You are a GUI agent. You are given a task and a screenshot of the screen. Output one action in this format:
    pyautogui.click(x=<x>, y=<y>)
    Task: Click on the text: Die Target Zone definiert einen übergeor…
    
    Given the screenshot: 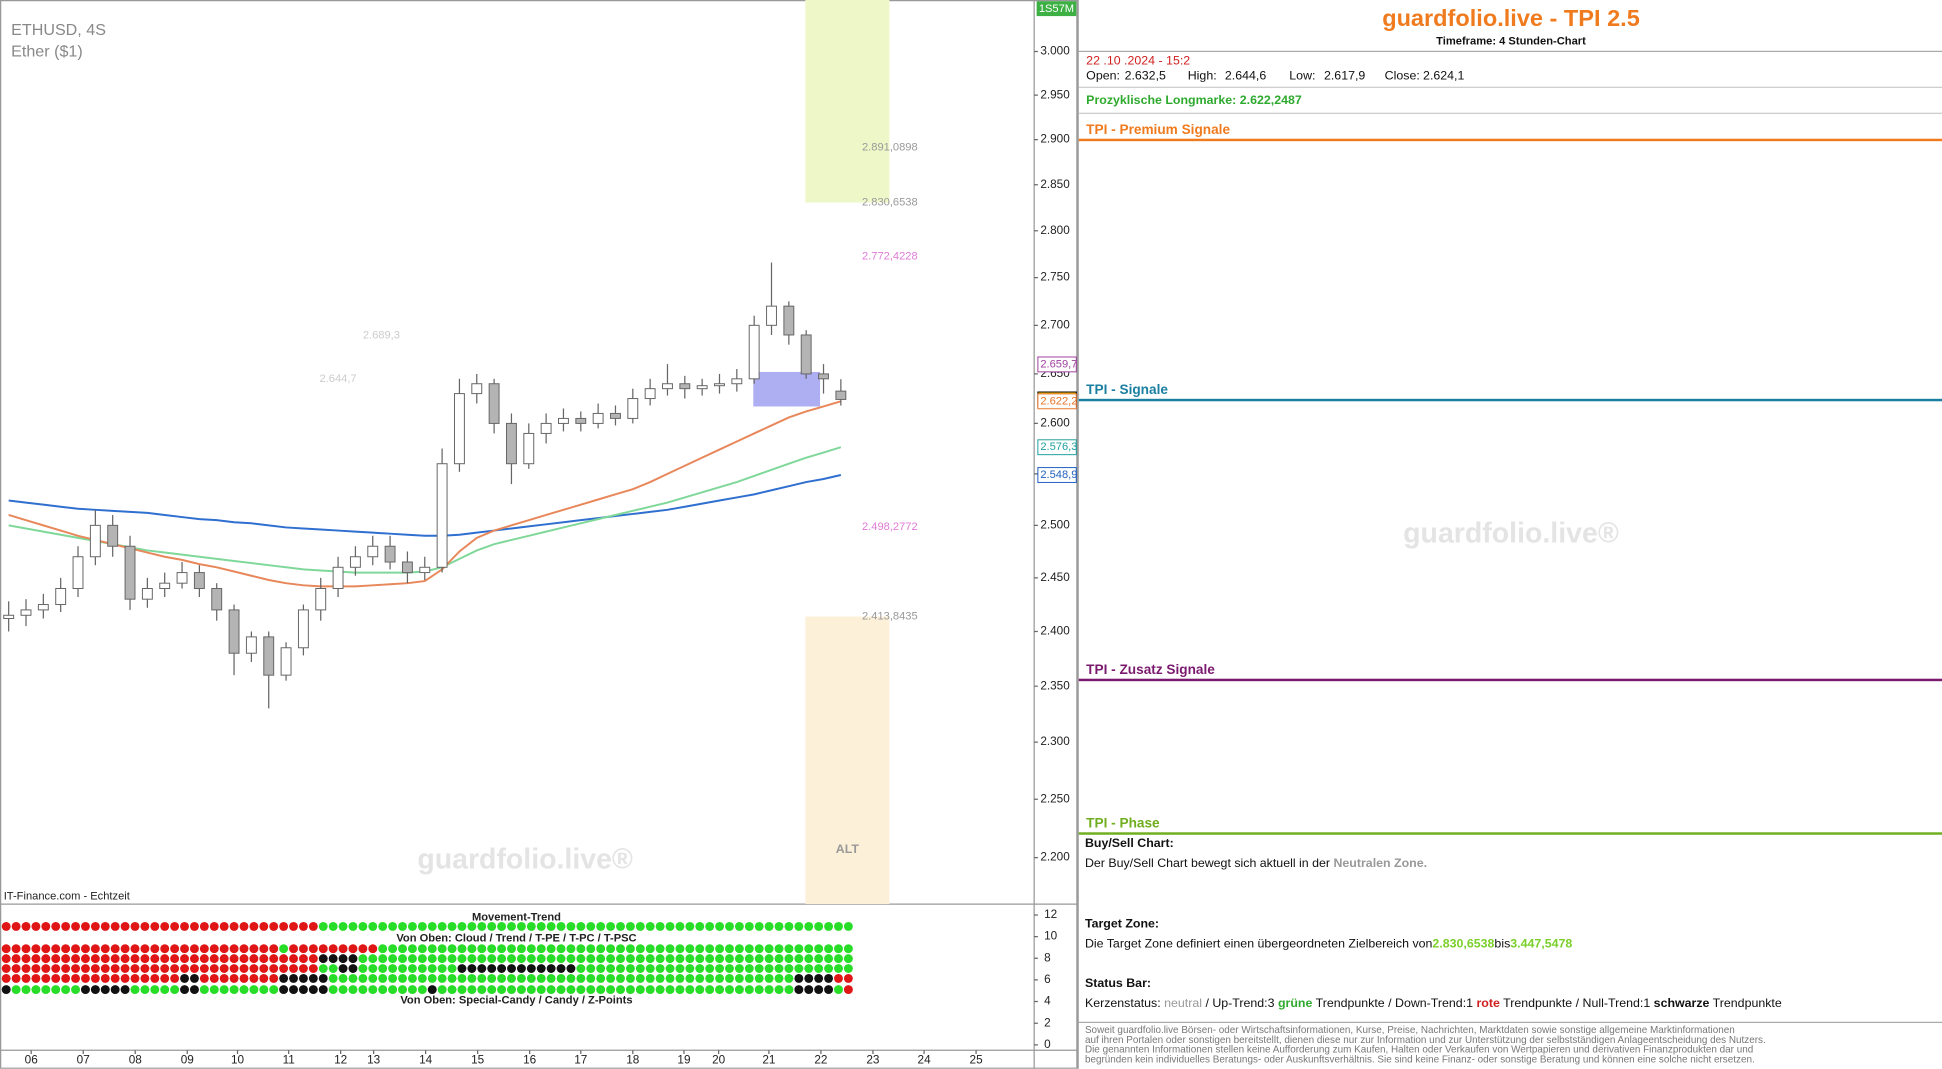 What is the action you would take?
    pyautogui.click(x=1258, y=944)
    